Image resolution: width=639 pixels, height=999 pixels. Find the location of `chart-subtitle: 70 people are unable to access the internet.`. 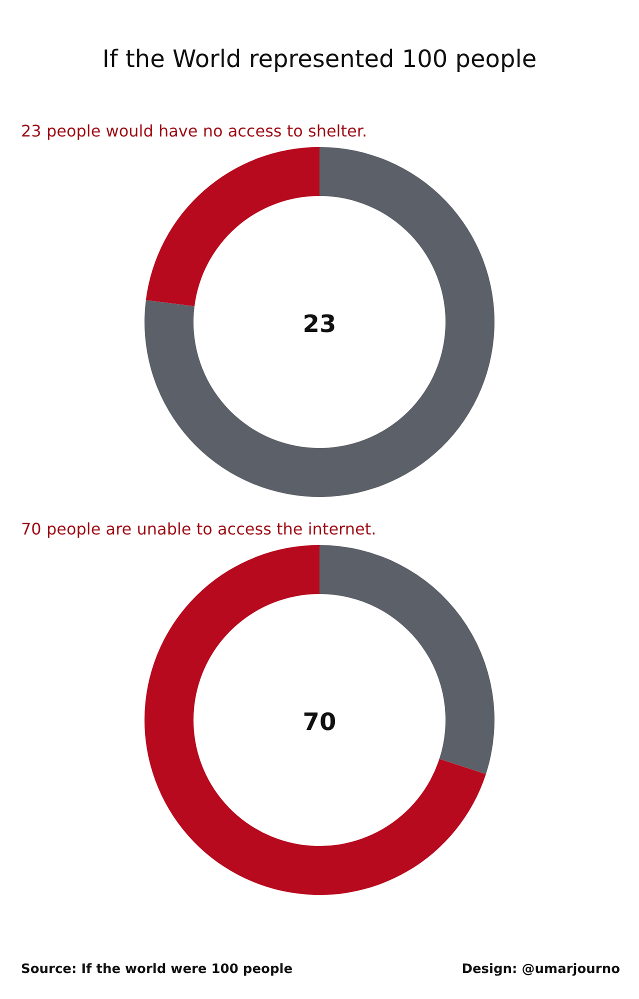

chart-subtitle: 70 people are unable to access the internet. is located at coordinates (198, 529).